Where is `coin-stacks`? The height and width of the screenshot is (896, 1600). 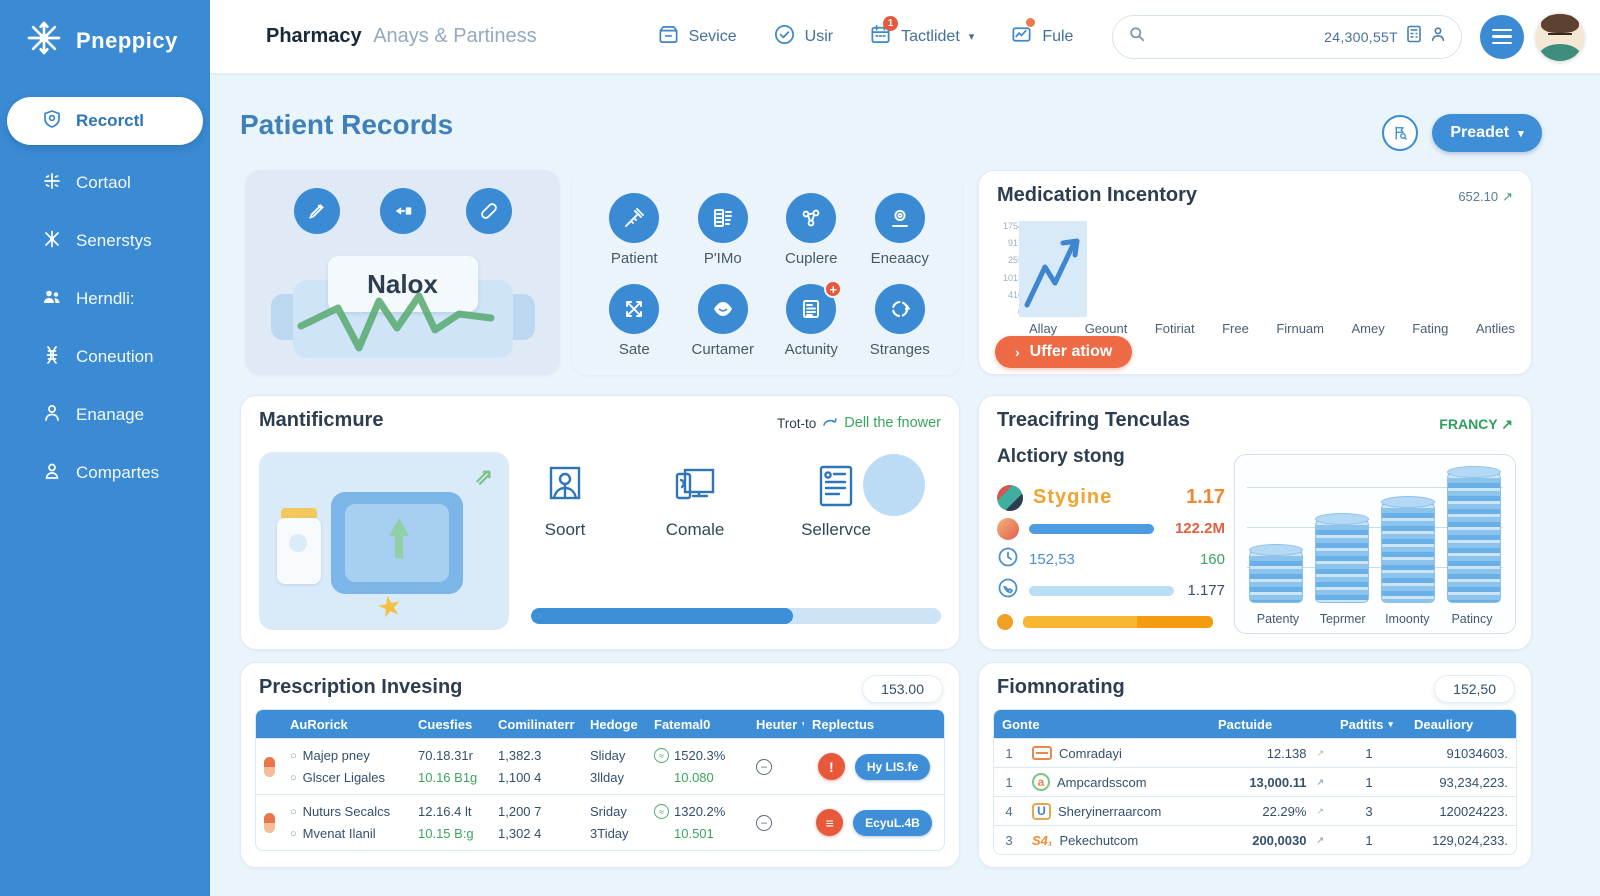 coin-stacks is located at coordinates (1375, 533).